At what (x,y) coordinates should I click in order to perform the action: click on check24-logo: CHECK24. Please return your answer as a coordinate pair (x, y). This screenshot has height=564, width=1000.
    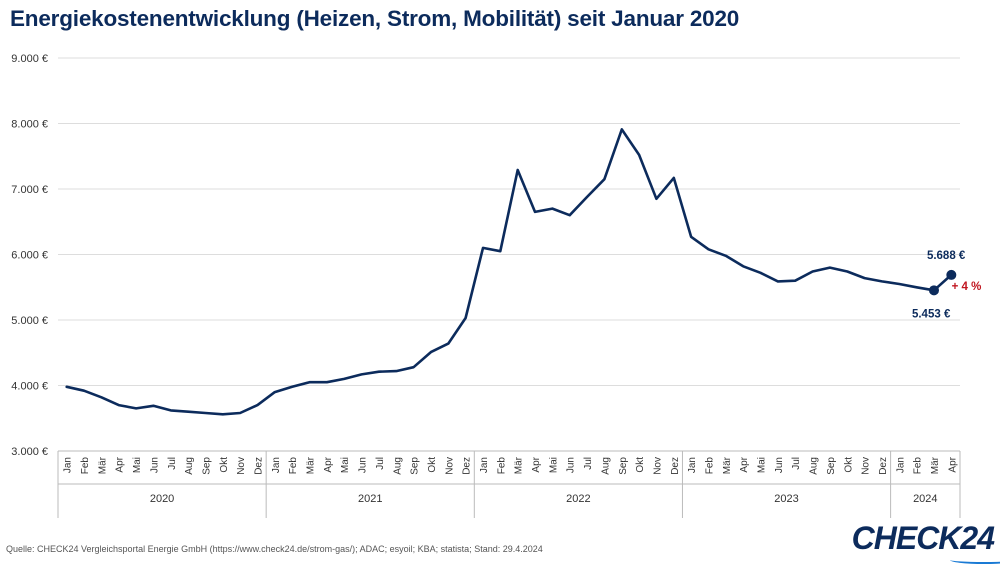
    Looking at the image, I should click on (925, 542).